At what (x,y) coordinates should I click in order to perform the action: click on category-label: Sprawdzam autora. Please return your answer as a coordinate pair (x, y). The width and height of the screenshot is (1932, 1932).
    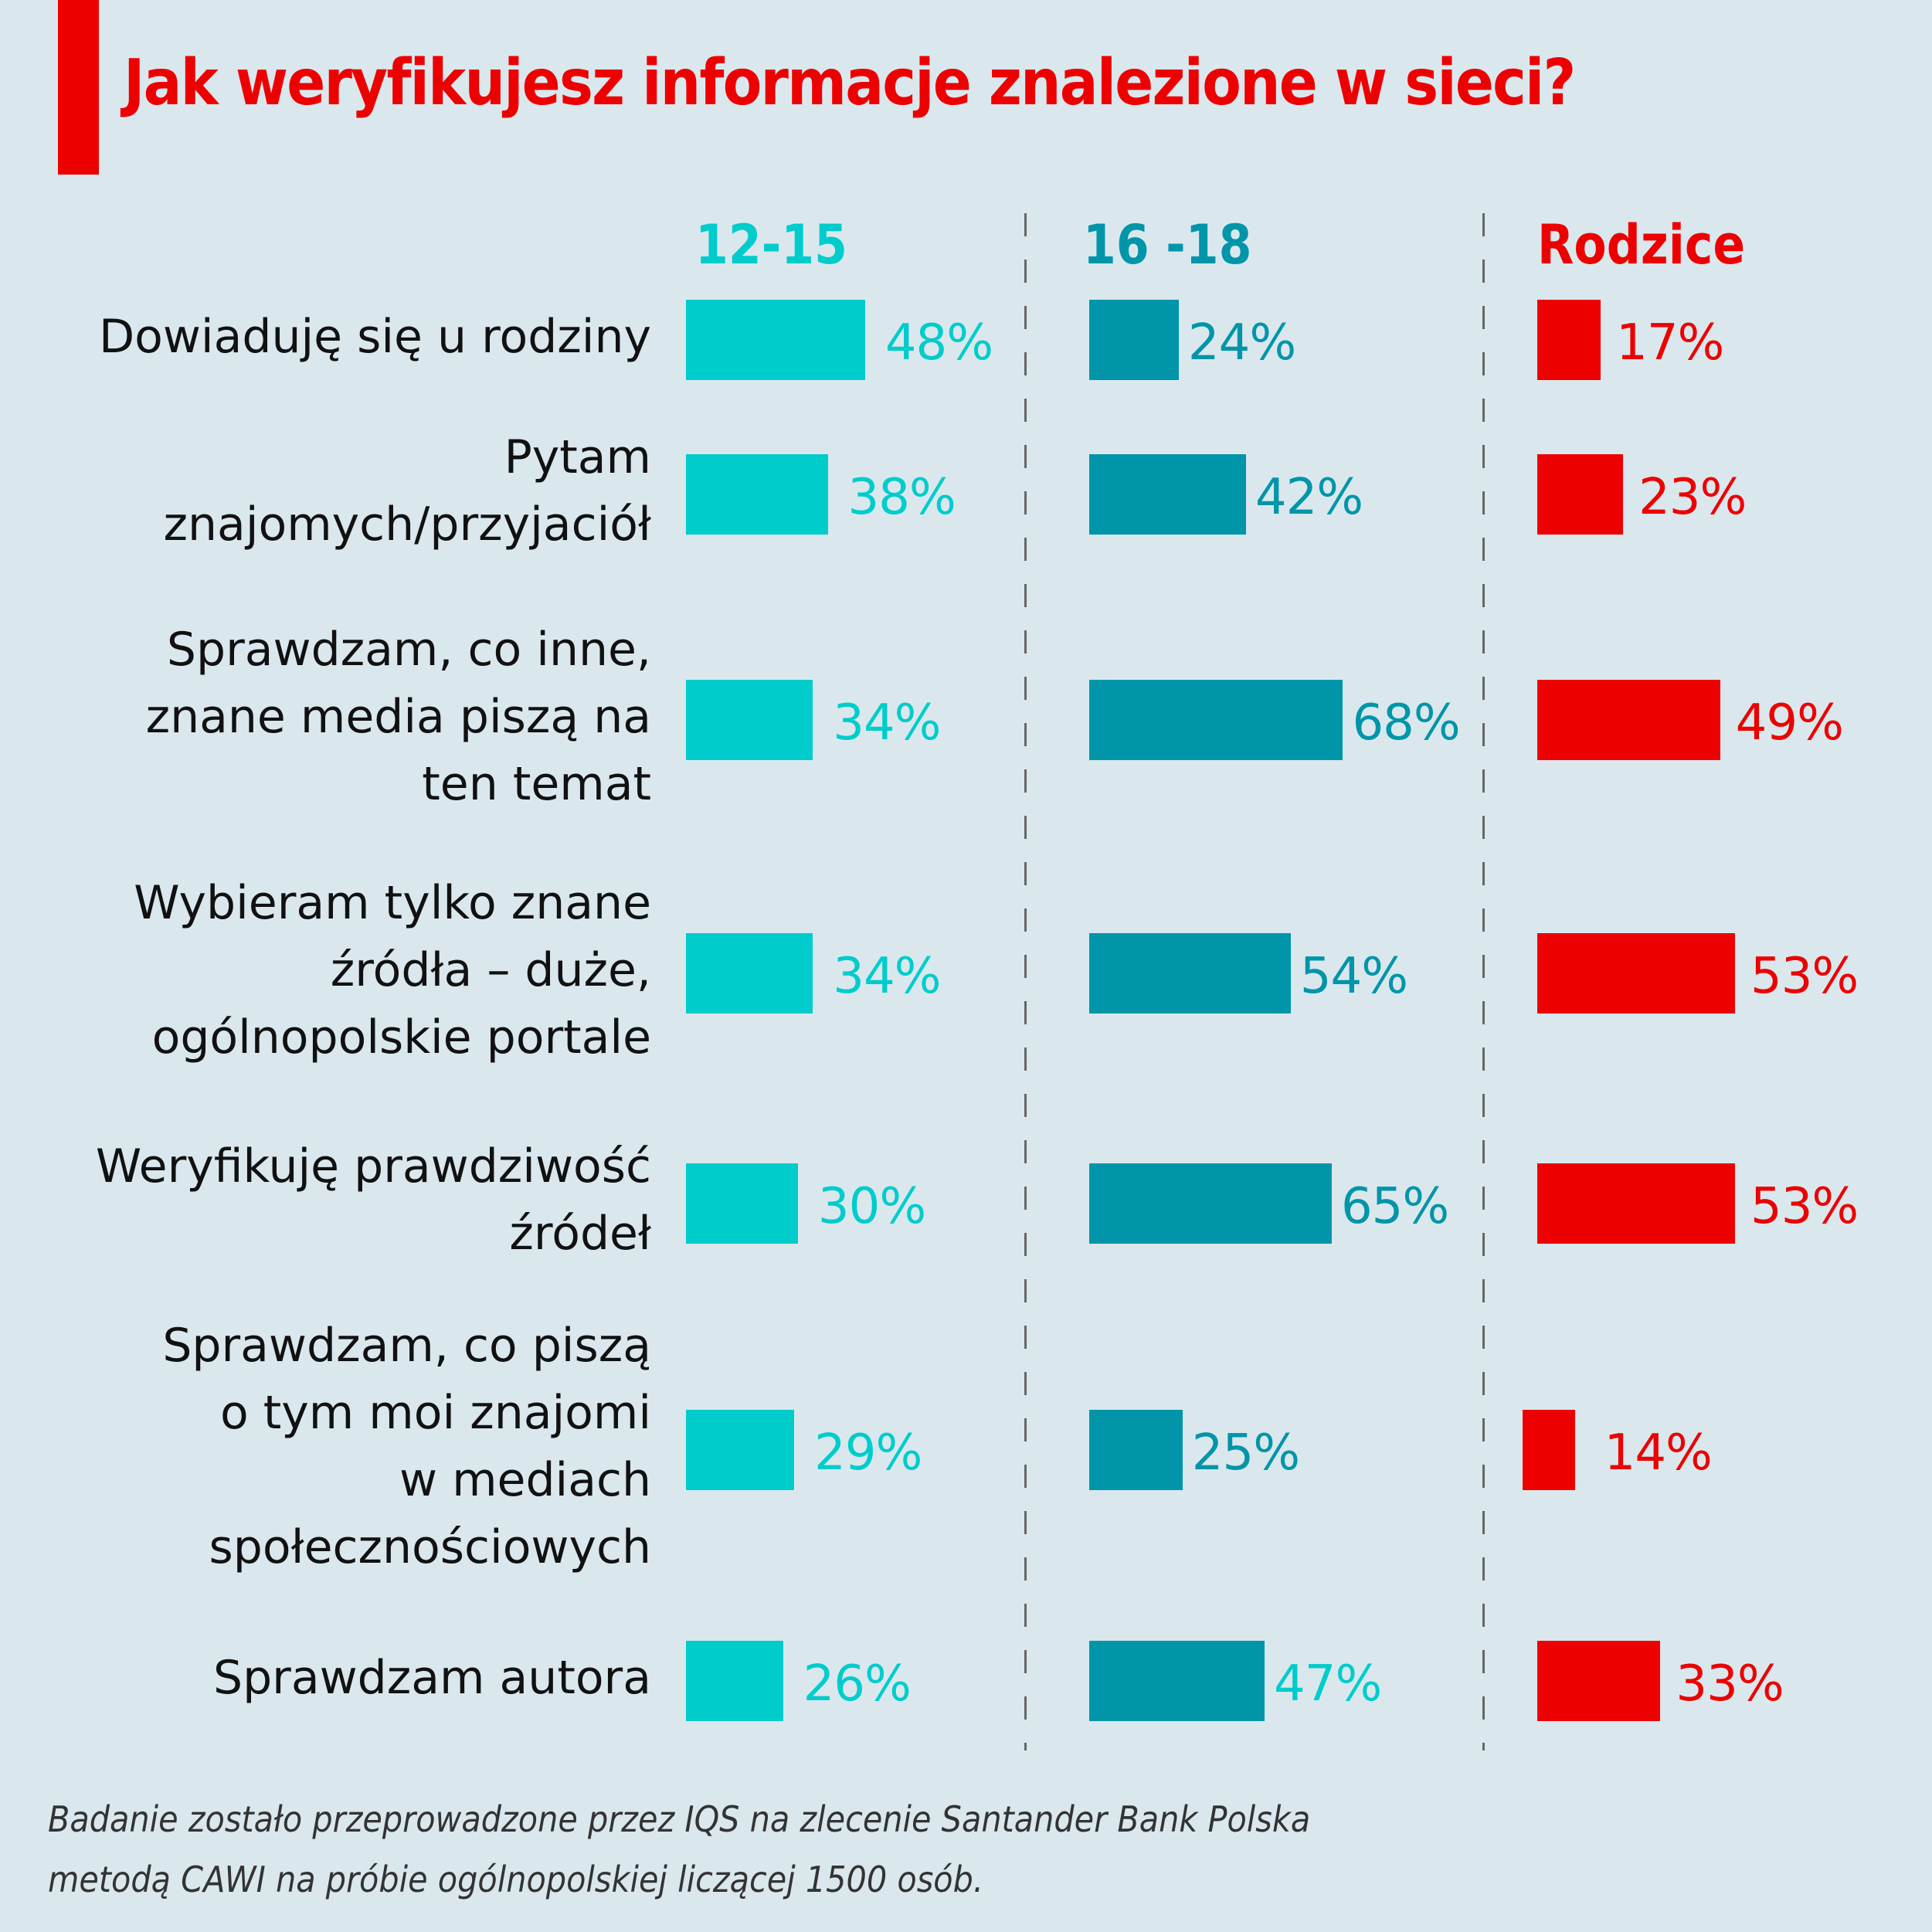
    Looking at the image, I should click on (432, 1679).